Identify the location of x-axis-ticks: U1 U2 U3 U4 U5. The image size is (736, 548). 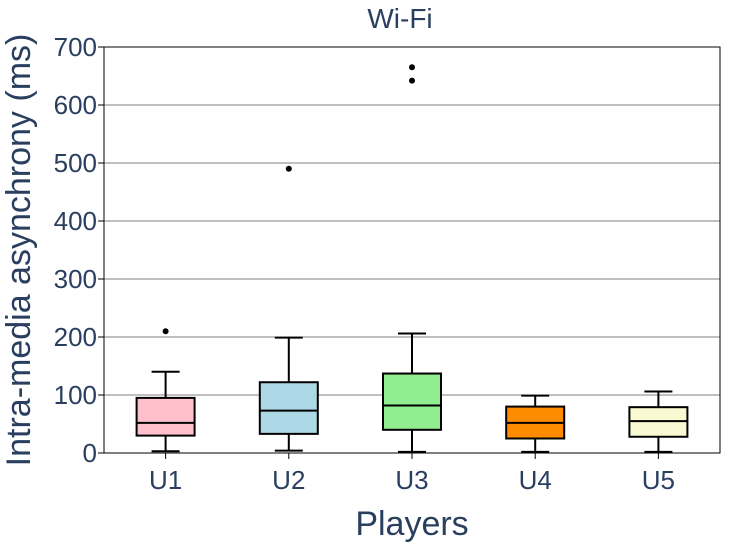
(412, 474).